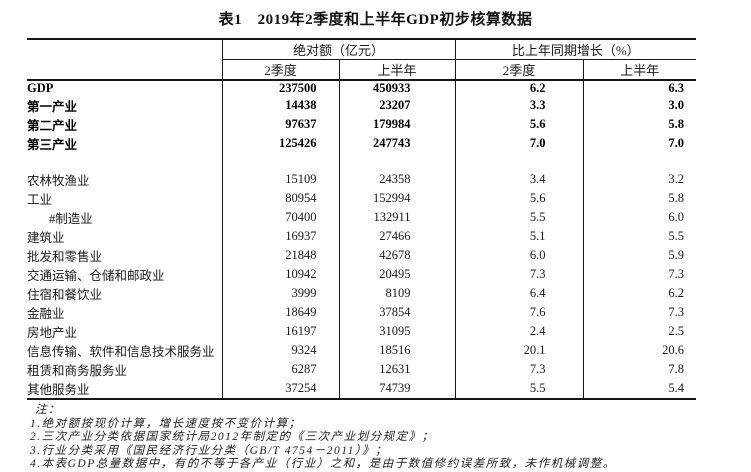 This screenshot has width=751, height=472. What do you see at coordinates (639, 293) in the screenshot?
I see `cell-growth-h1: 6.2` at bounding box center [639, 293].